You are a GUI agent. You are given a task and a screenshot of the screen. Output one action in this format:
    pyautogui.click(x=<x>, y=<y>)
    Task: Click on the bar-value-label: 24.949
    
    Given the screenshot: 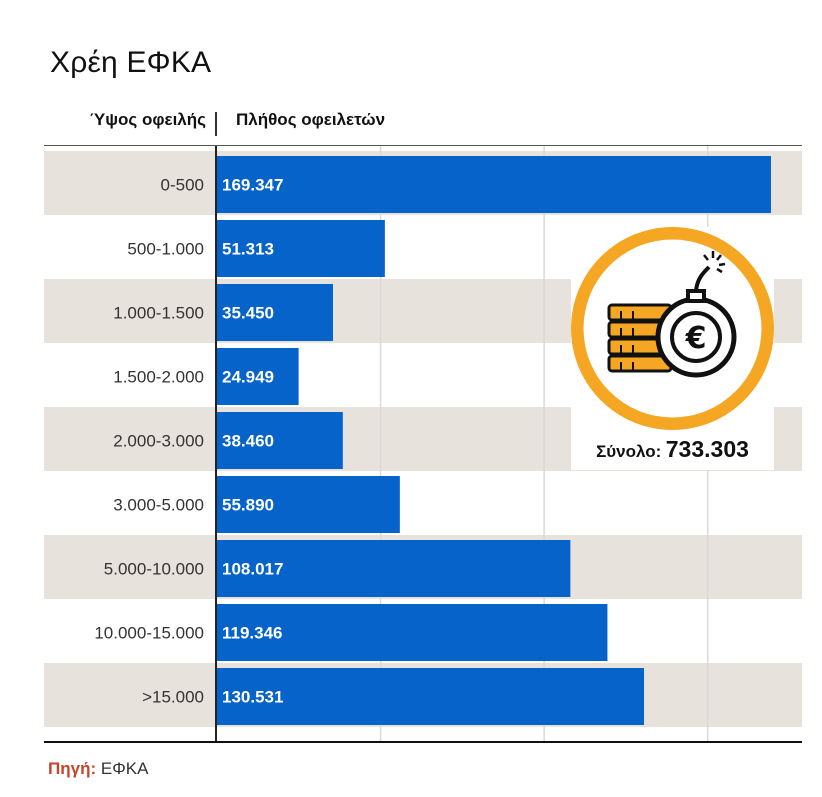 What is the action you would take?
    pyautogui.click(x=248, y=377)
    